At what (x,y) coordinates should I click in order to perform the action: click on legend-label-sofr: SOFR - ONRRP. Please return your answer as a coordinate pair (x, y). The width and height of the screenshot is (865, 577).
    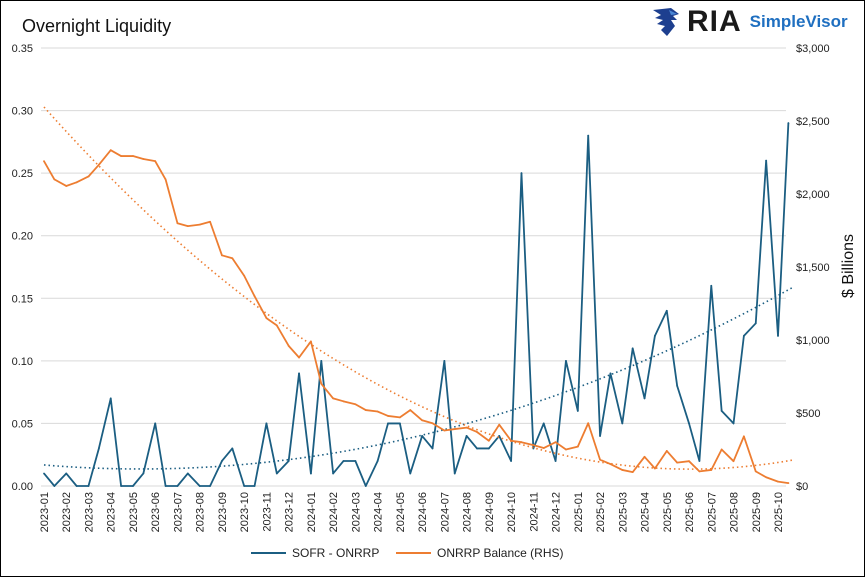
    Looking at the image, I should click on (335, 553).